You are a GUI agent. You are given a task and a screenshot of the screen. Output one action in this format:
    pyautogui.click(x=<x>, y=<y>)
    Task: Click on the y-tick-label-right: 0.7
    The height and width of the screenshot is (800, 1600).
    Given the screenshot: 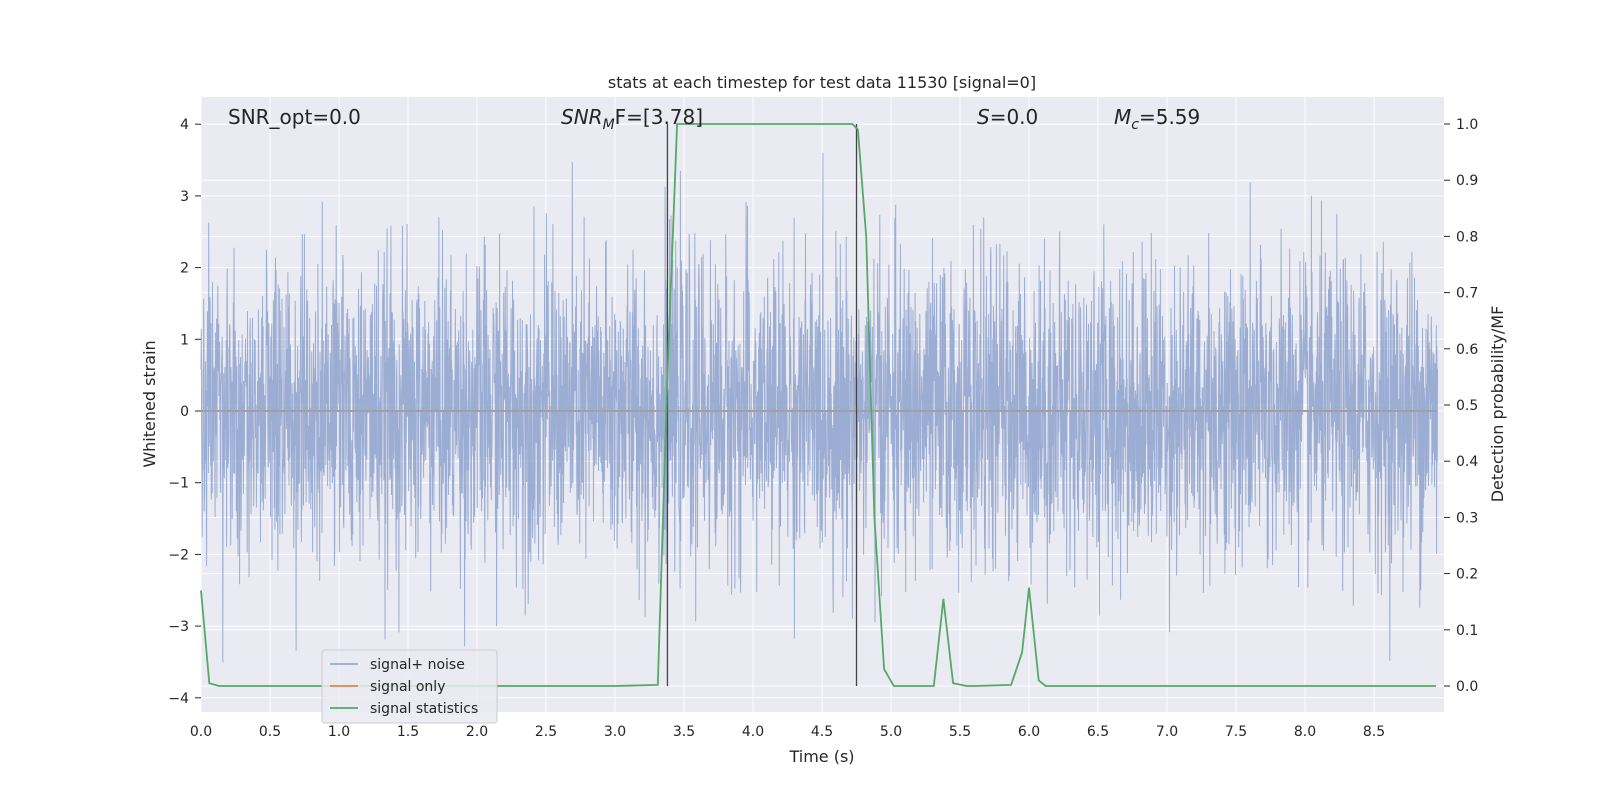 What is the action you would take?
    pyautogui.click(x=1467, y=294)
    